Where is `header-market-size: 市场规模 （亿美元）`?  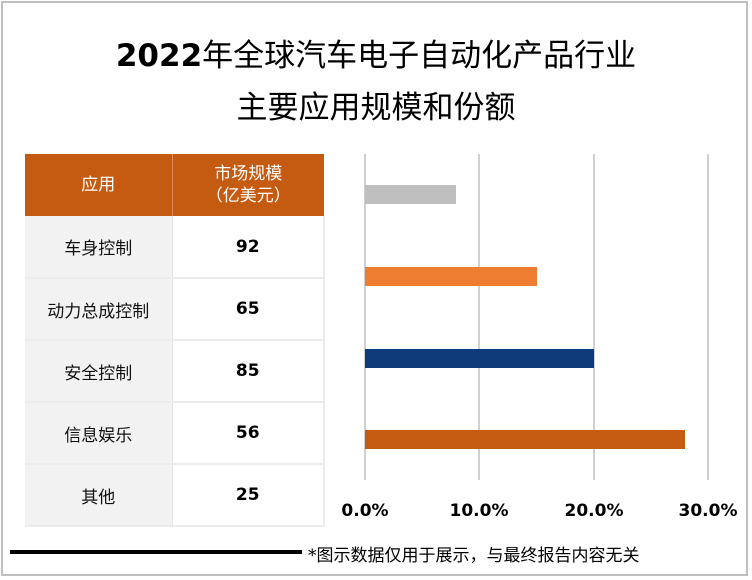
header-market-size: 市场规模 （亿美元） is located at coordinates (248, 185).